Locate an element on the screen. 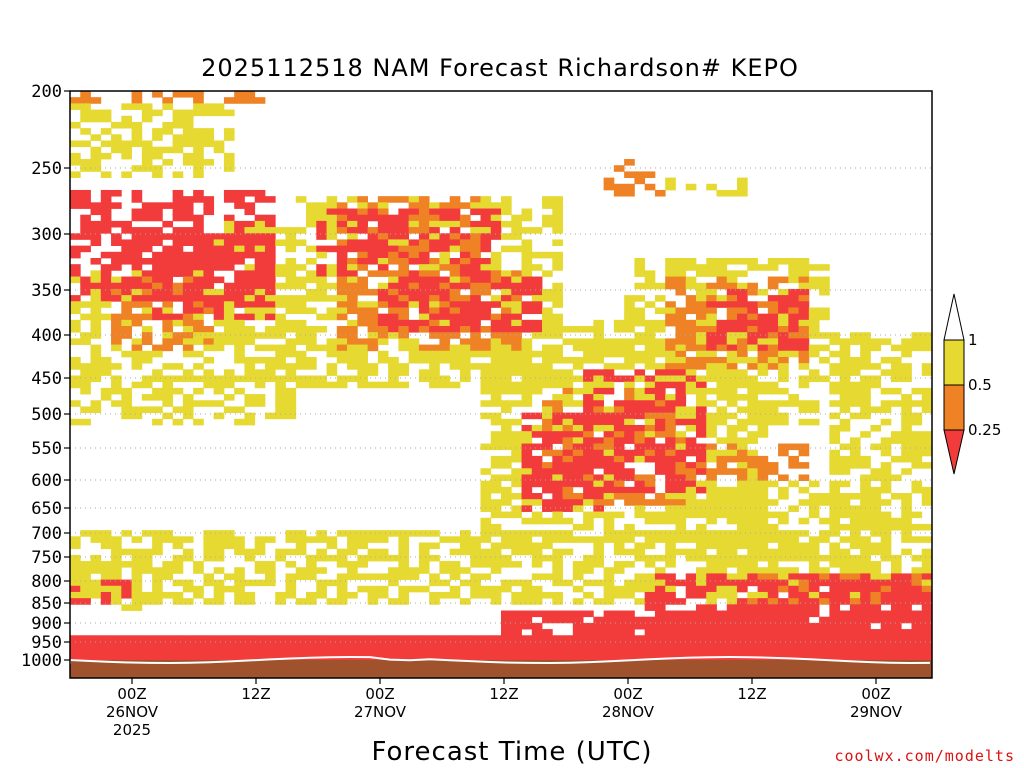 The width and height of the screenshot is (1024, 768). x-tick-label: 12Z is located at coordinates (503, 694).